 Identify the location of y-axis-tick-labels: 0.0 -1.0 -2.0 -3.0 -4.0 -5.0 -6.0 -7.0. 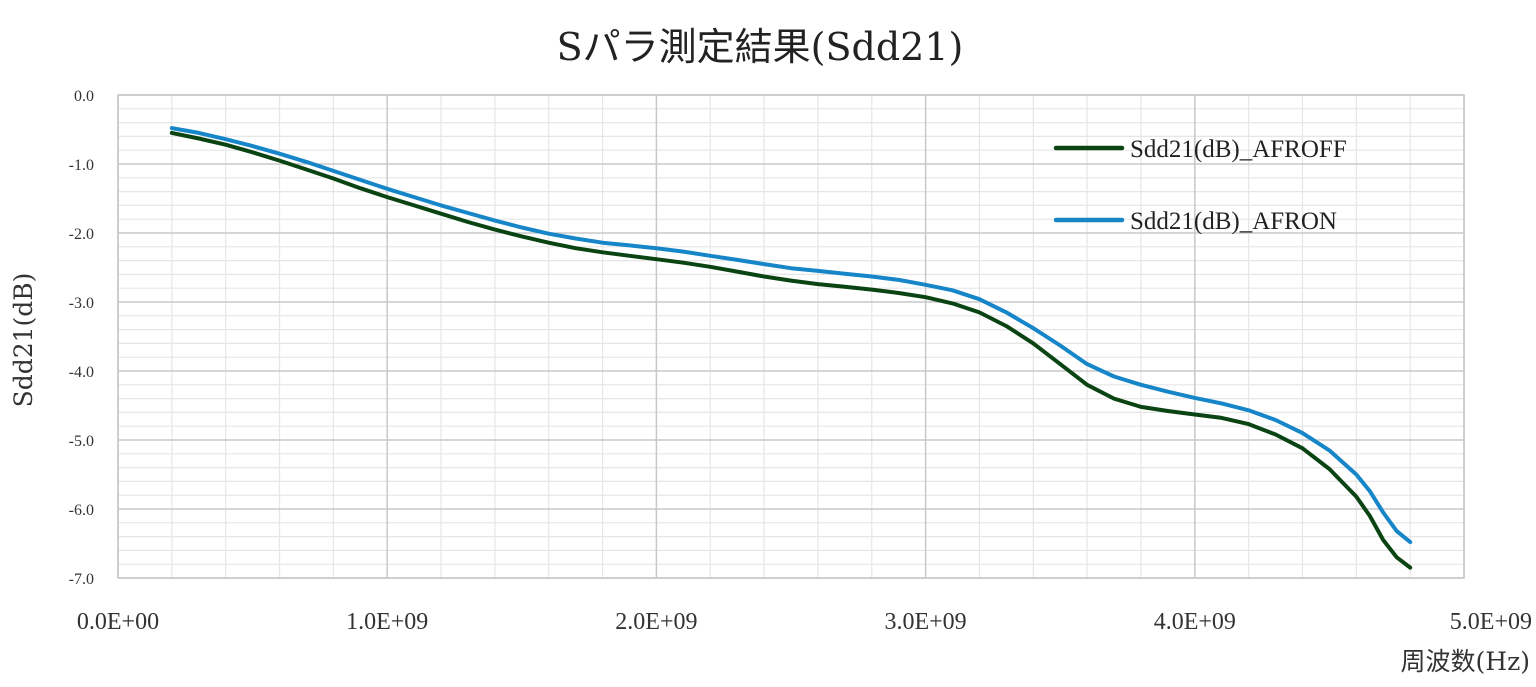
(81, 338).